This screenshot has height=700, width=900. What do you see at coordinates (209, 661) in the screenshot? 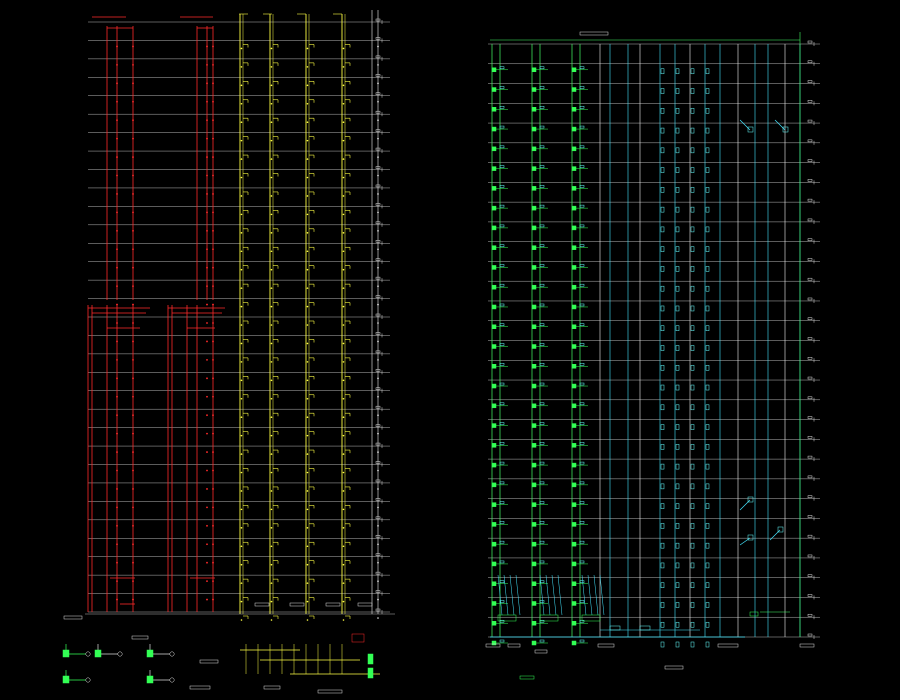
I see `detail-title` at bounding box center [209, 661].